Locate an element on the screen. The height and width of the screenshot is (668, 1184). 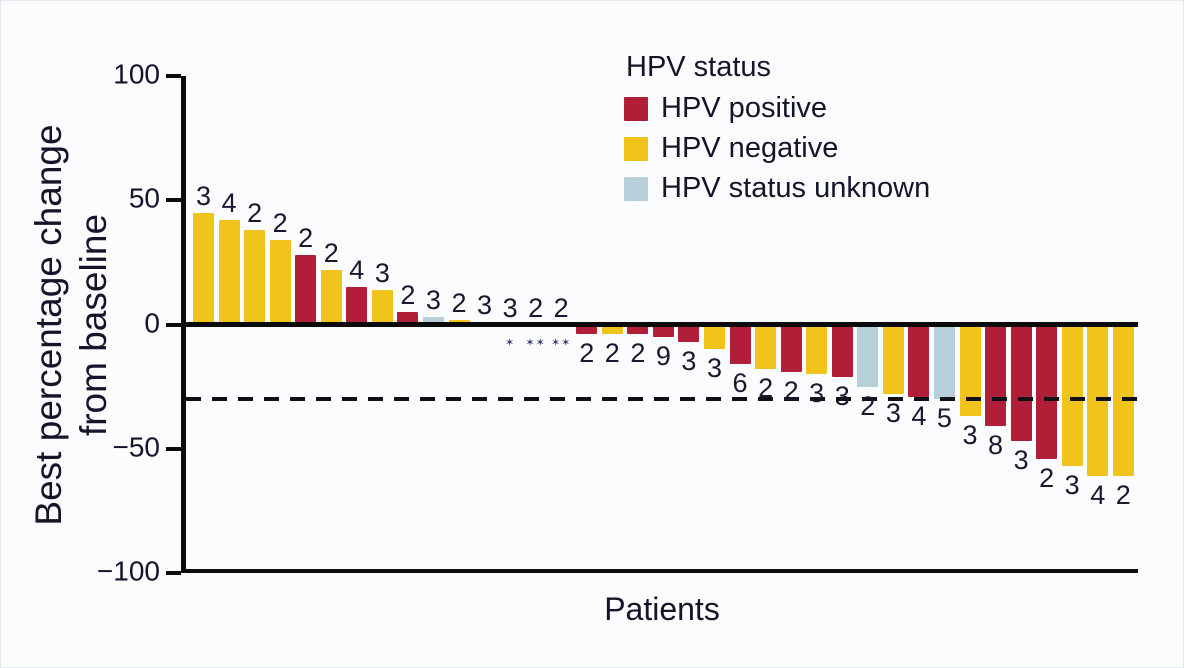
x-axis-line is located at coordinates (659, 571).